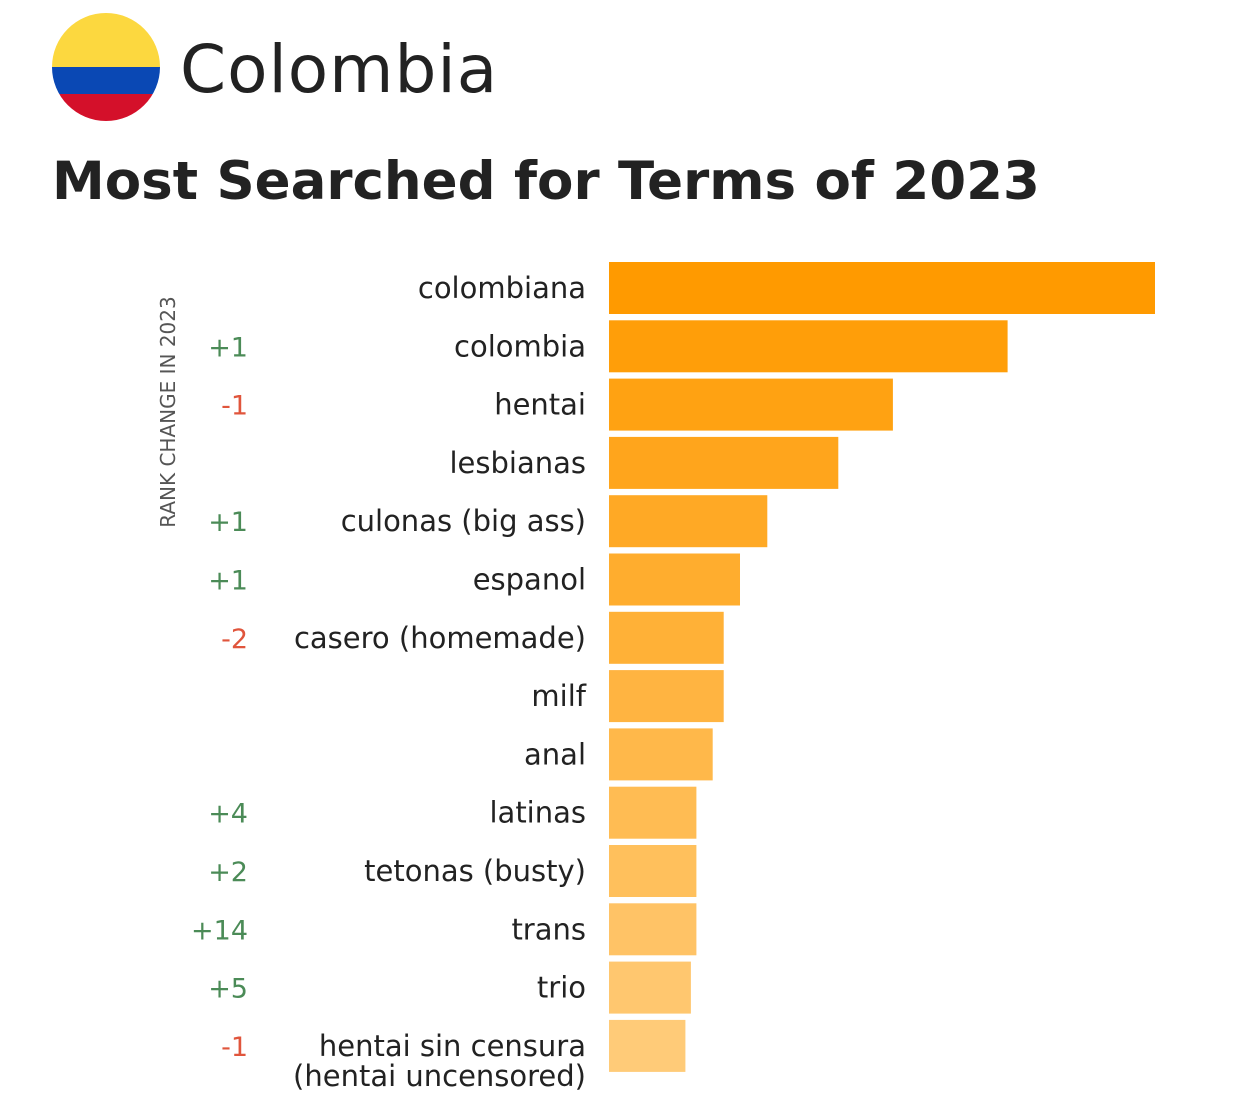 This screenshot has width=1240, height=1108. I want to click on rank-change-10: +4, so click(228, 814).